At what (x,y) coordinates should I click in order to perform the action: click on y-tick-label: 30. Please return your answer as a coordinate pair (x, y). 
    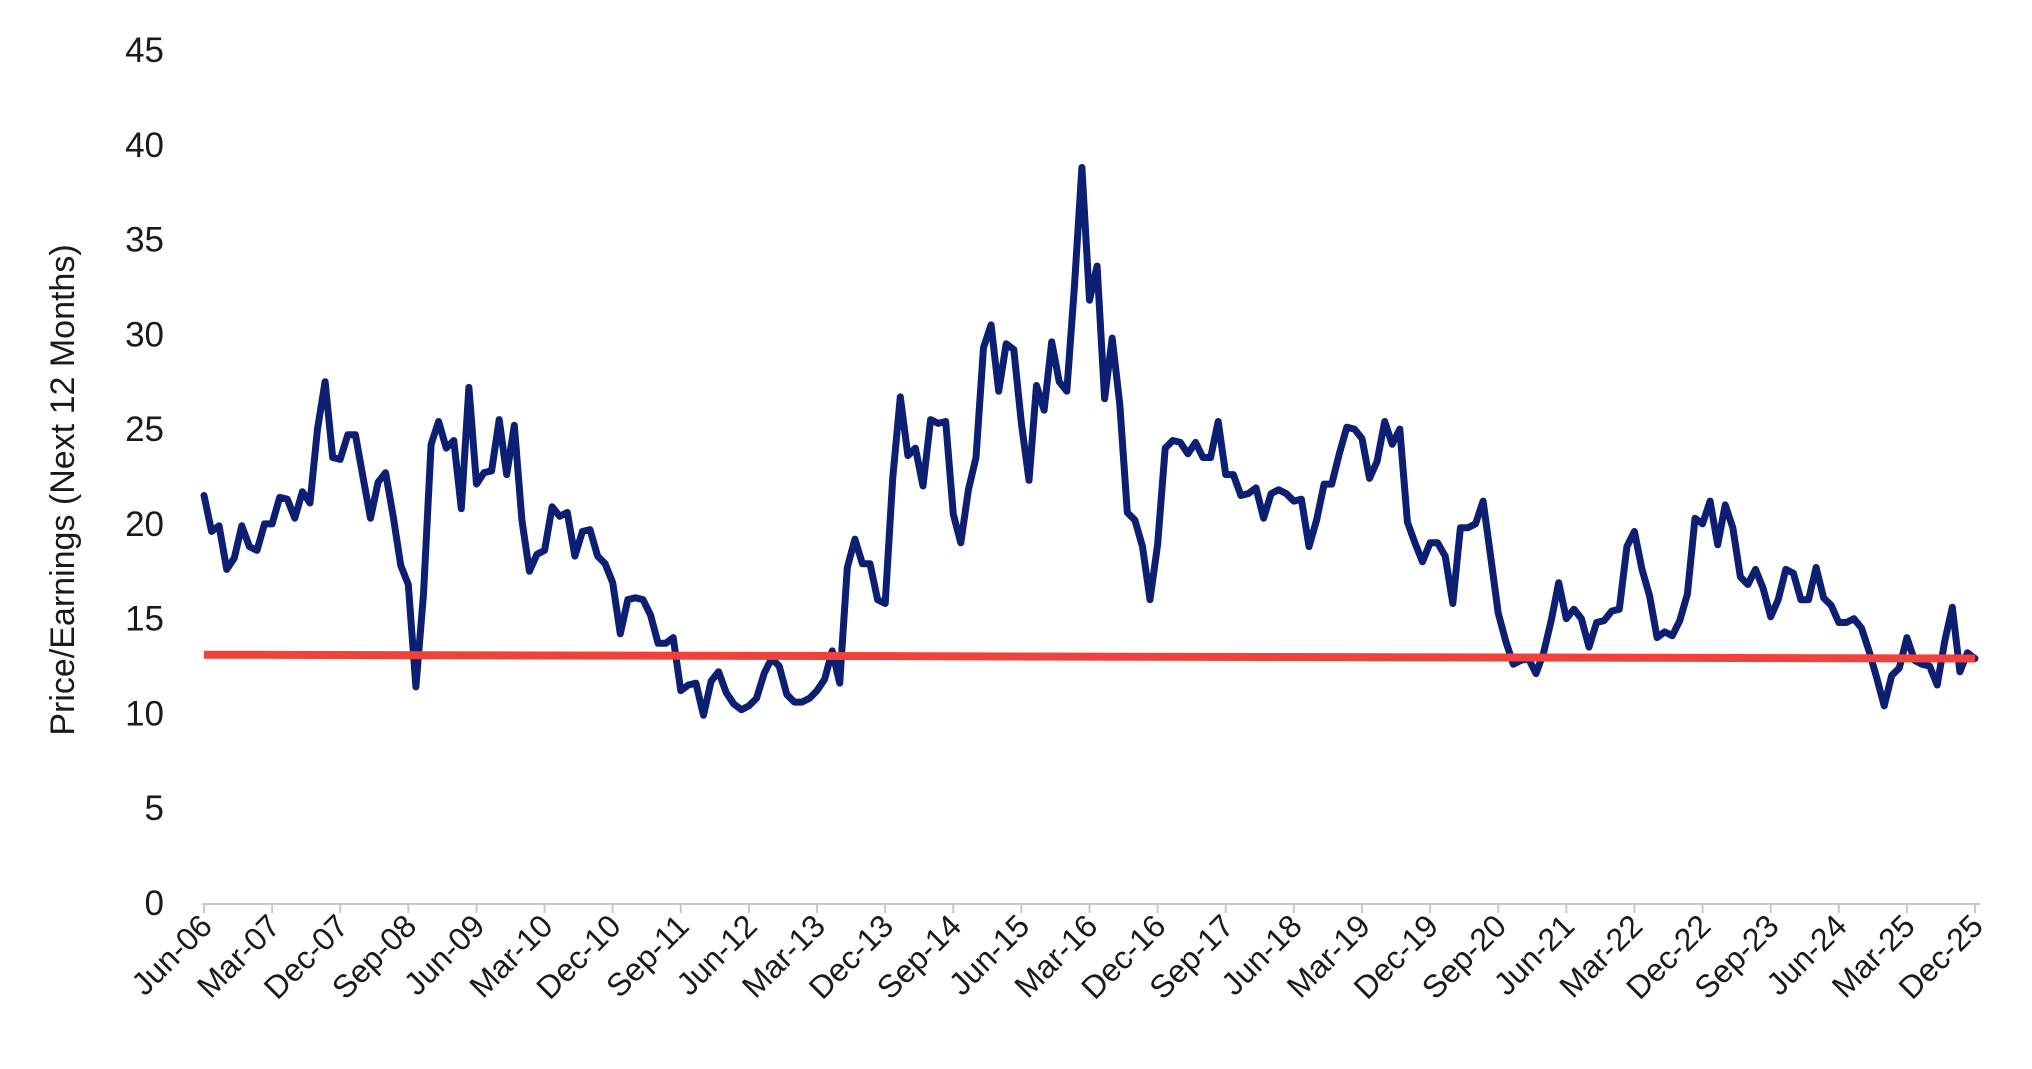
    Looking at the image, I should click on (144, 334).